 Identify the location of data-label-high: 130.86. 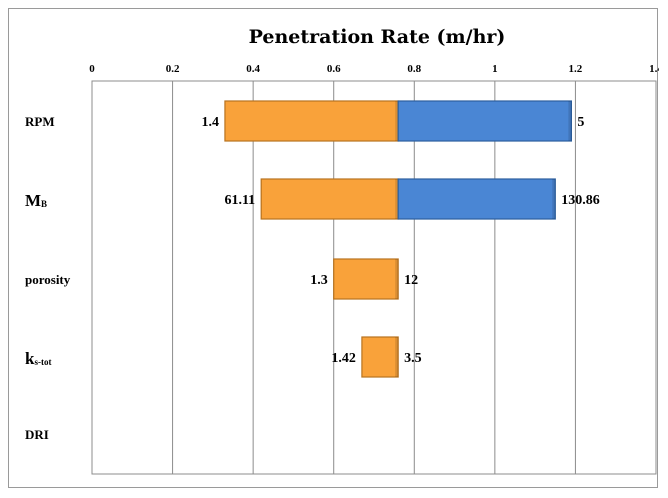
(580, 200).